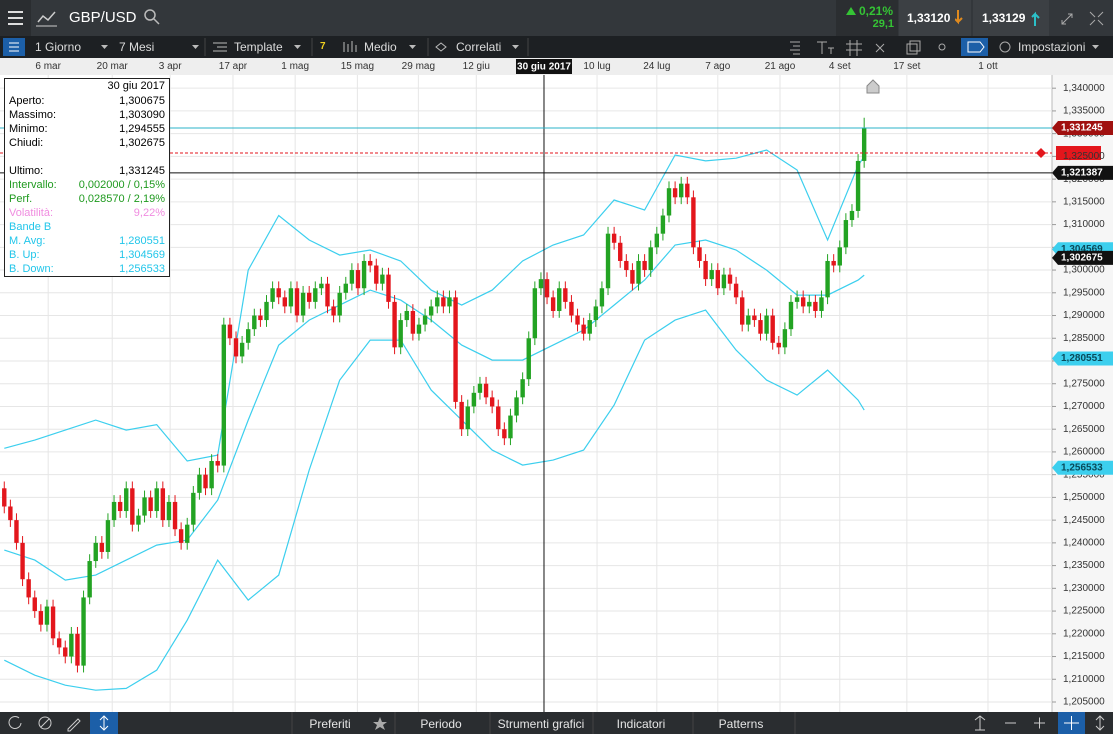  Describe the element at coordinates (1041, 153) in the screenshot. I see `alert-handle` at that location.